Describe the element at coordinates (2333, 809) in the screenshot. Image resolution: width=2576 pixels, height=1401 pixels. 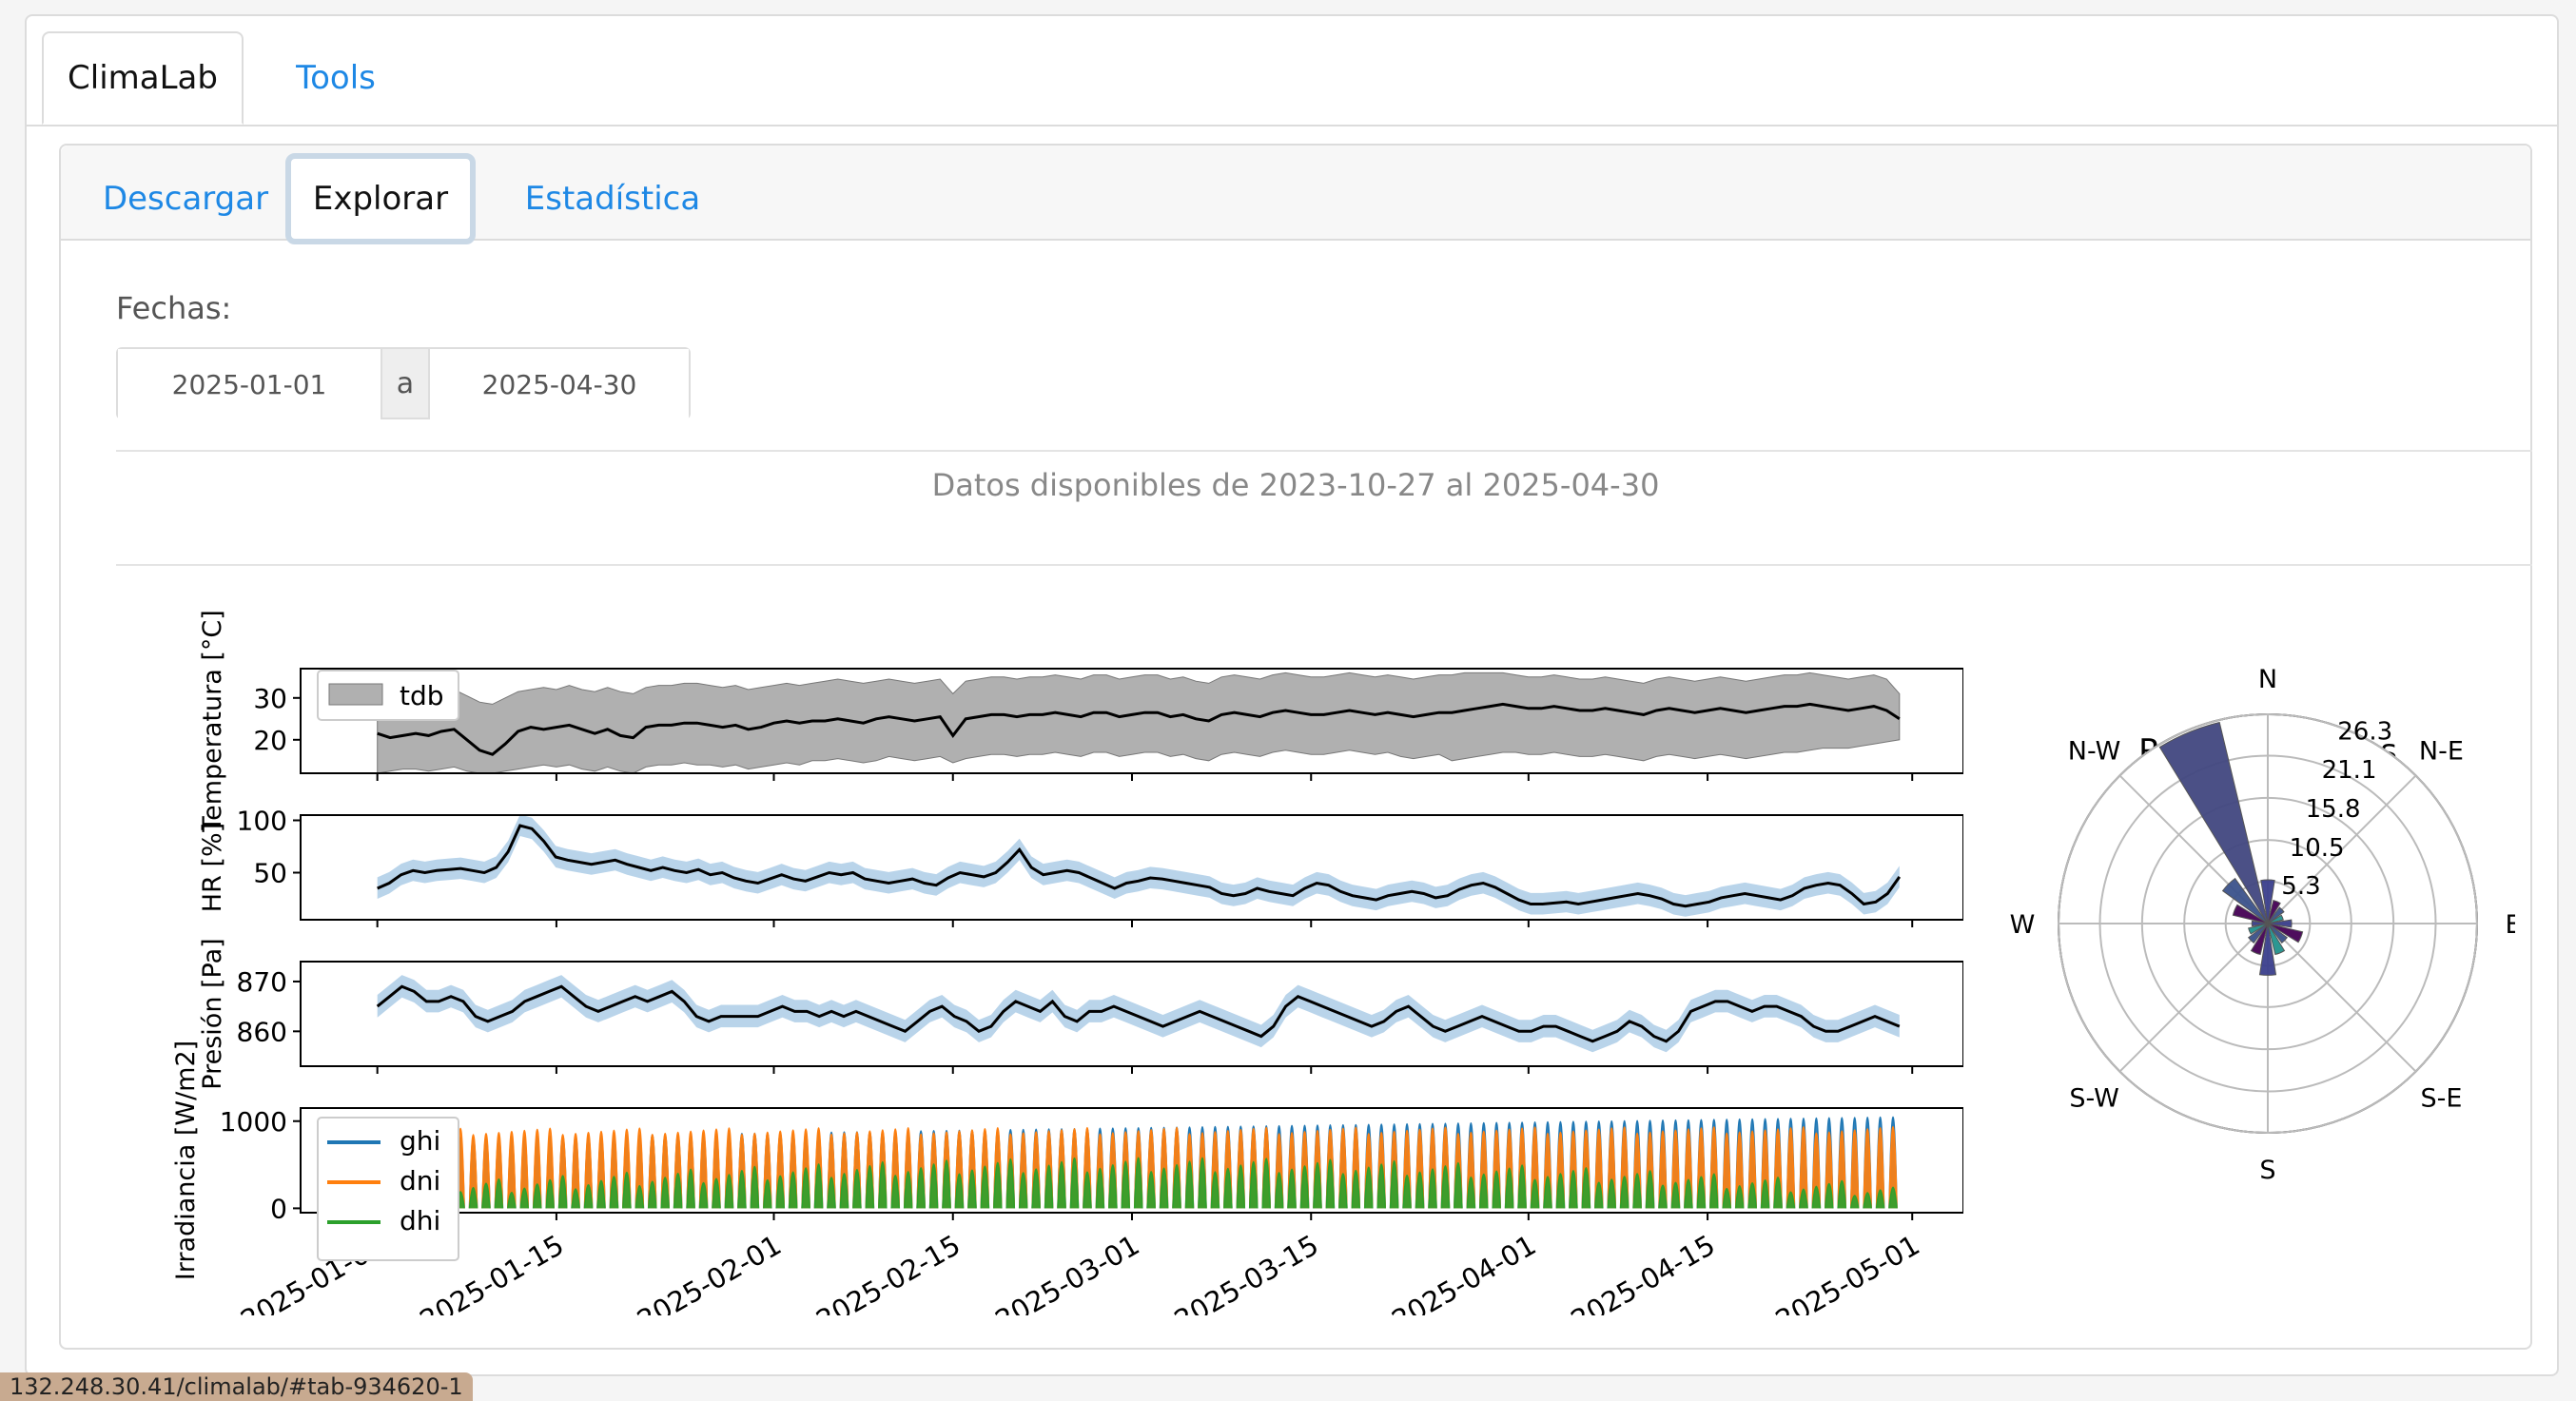
I see `radial-tick-label: 15.8` at that location.